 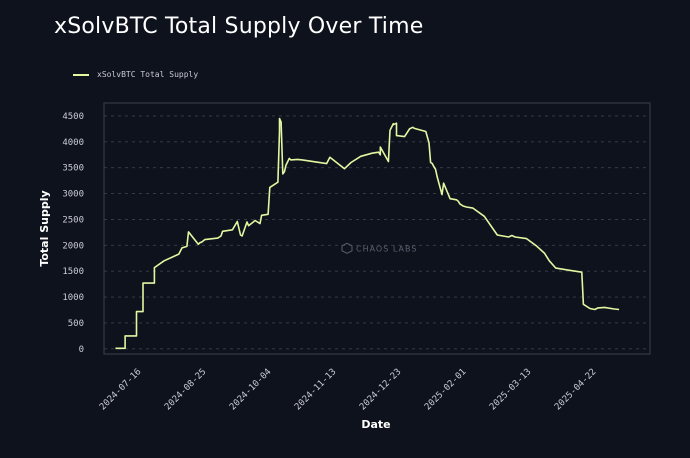 What do you see at coordinates (347, 248) in the screenshot?
I see `chaos-labs-logo-icon` at bounding box center [347, 248].